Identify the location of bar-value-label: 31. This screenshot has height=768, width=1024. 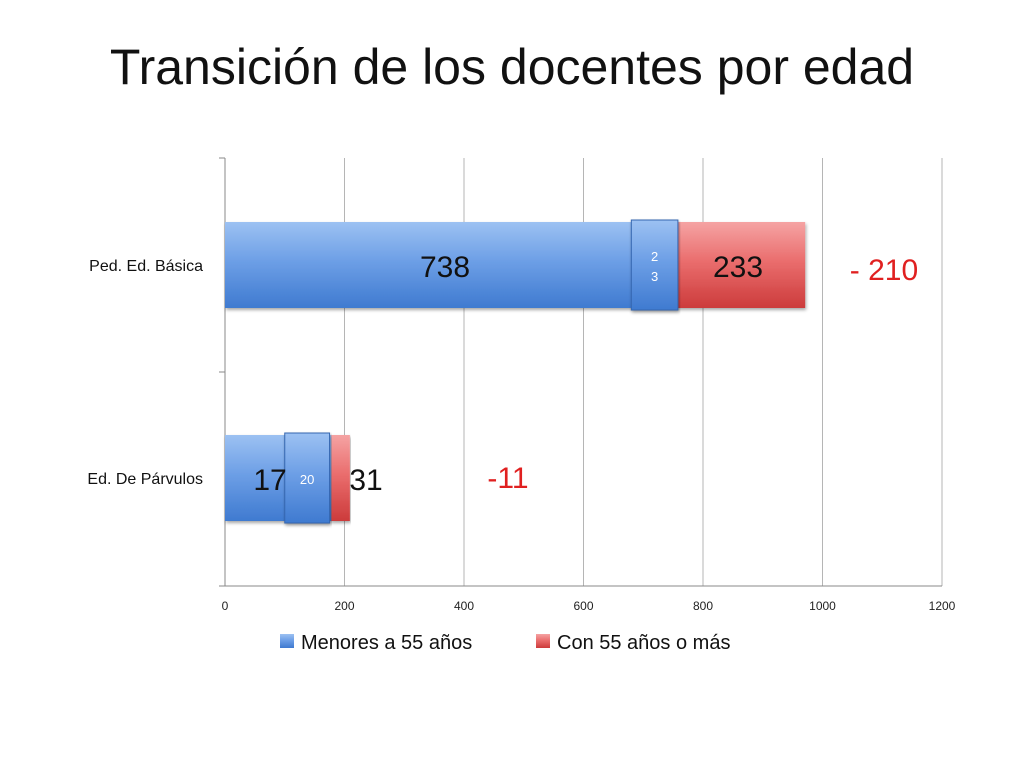
(365, 480).